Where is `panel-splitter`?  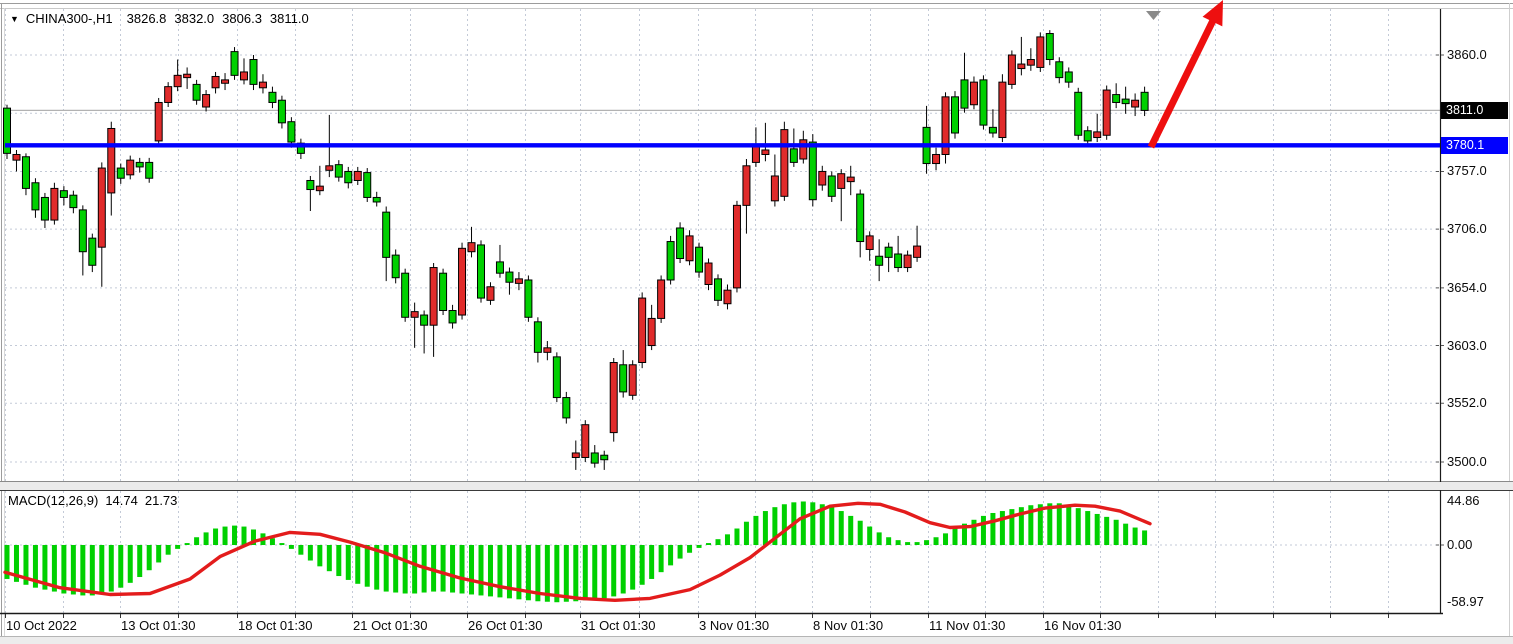 panel-splitter is located at coordinates (756, 486).